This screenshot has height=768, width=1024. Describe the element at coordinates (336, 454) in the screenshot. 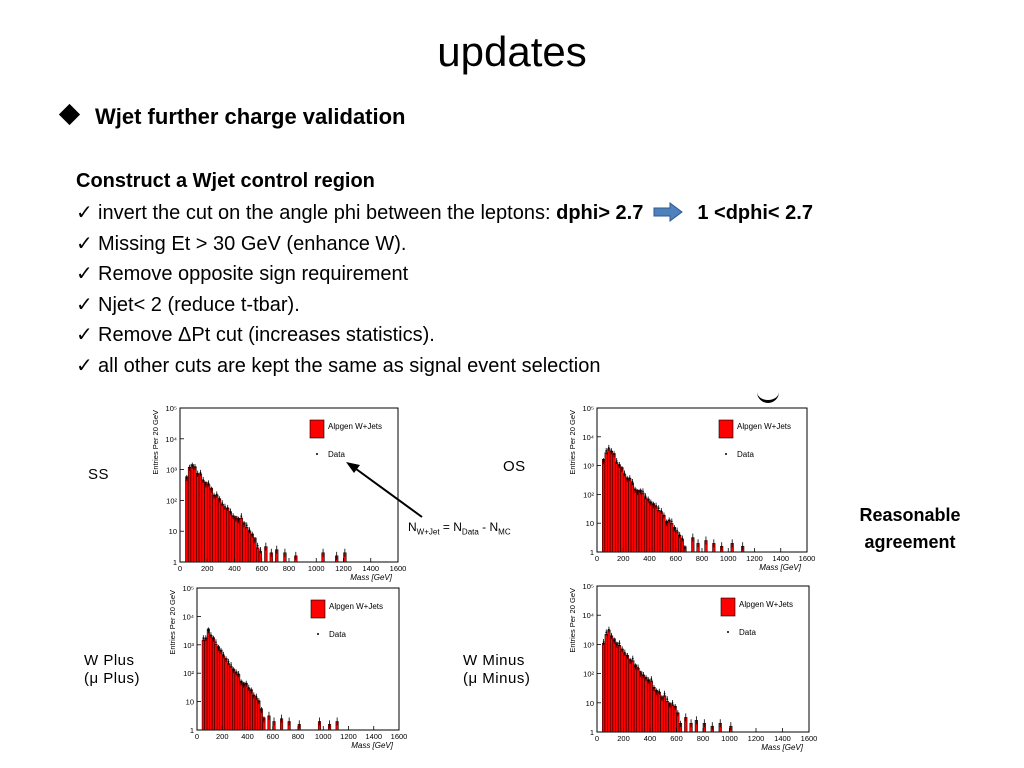

I see `legend-label-data: Data` at that location.